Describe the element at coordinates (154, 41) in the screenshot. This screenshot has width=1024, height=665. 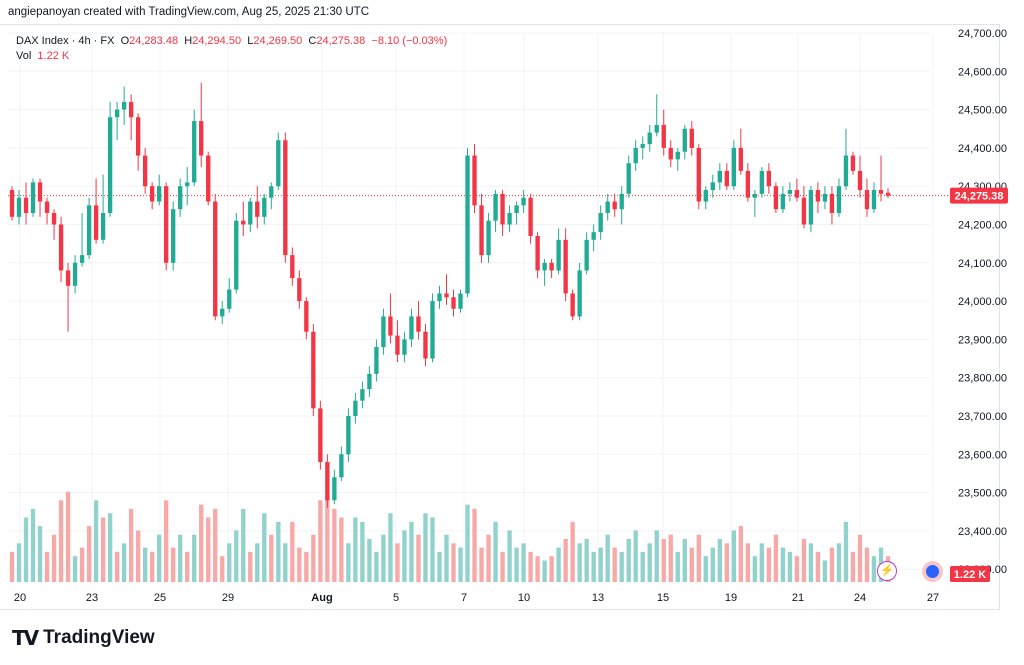
I see `open-value: 24,283.48` at that location.